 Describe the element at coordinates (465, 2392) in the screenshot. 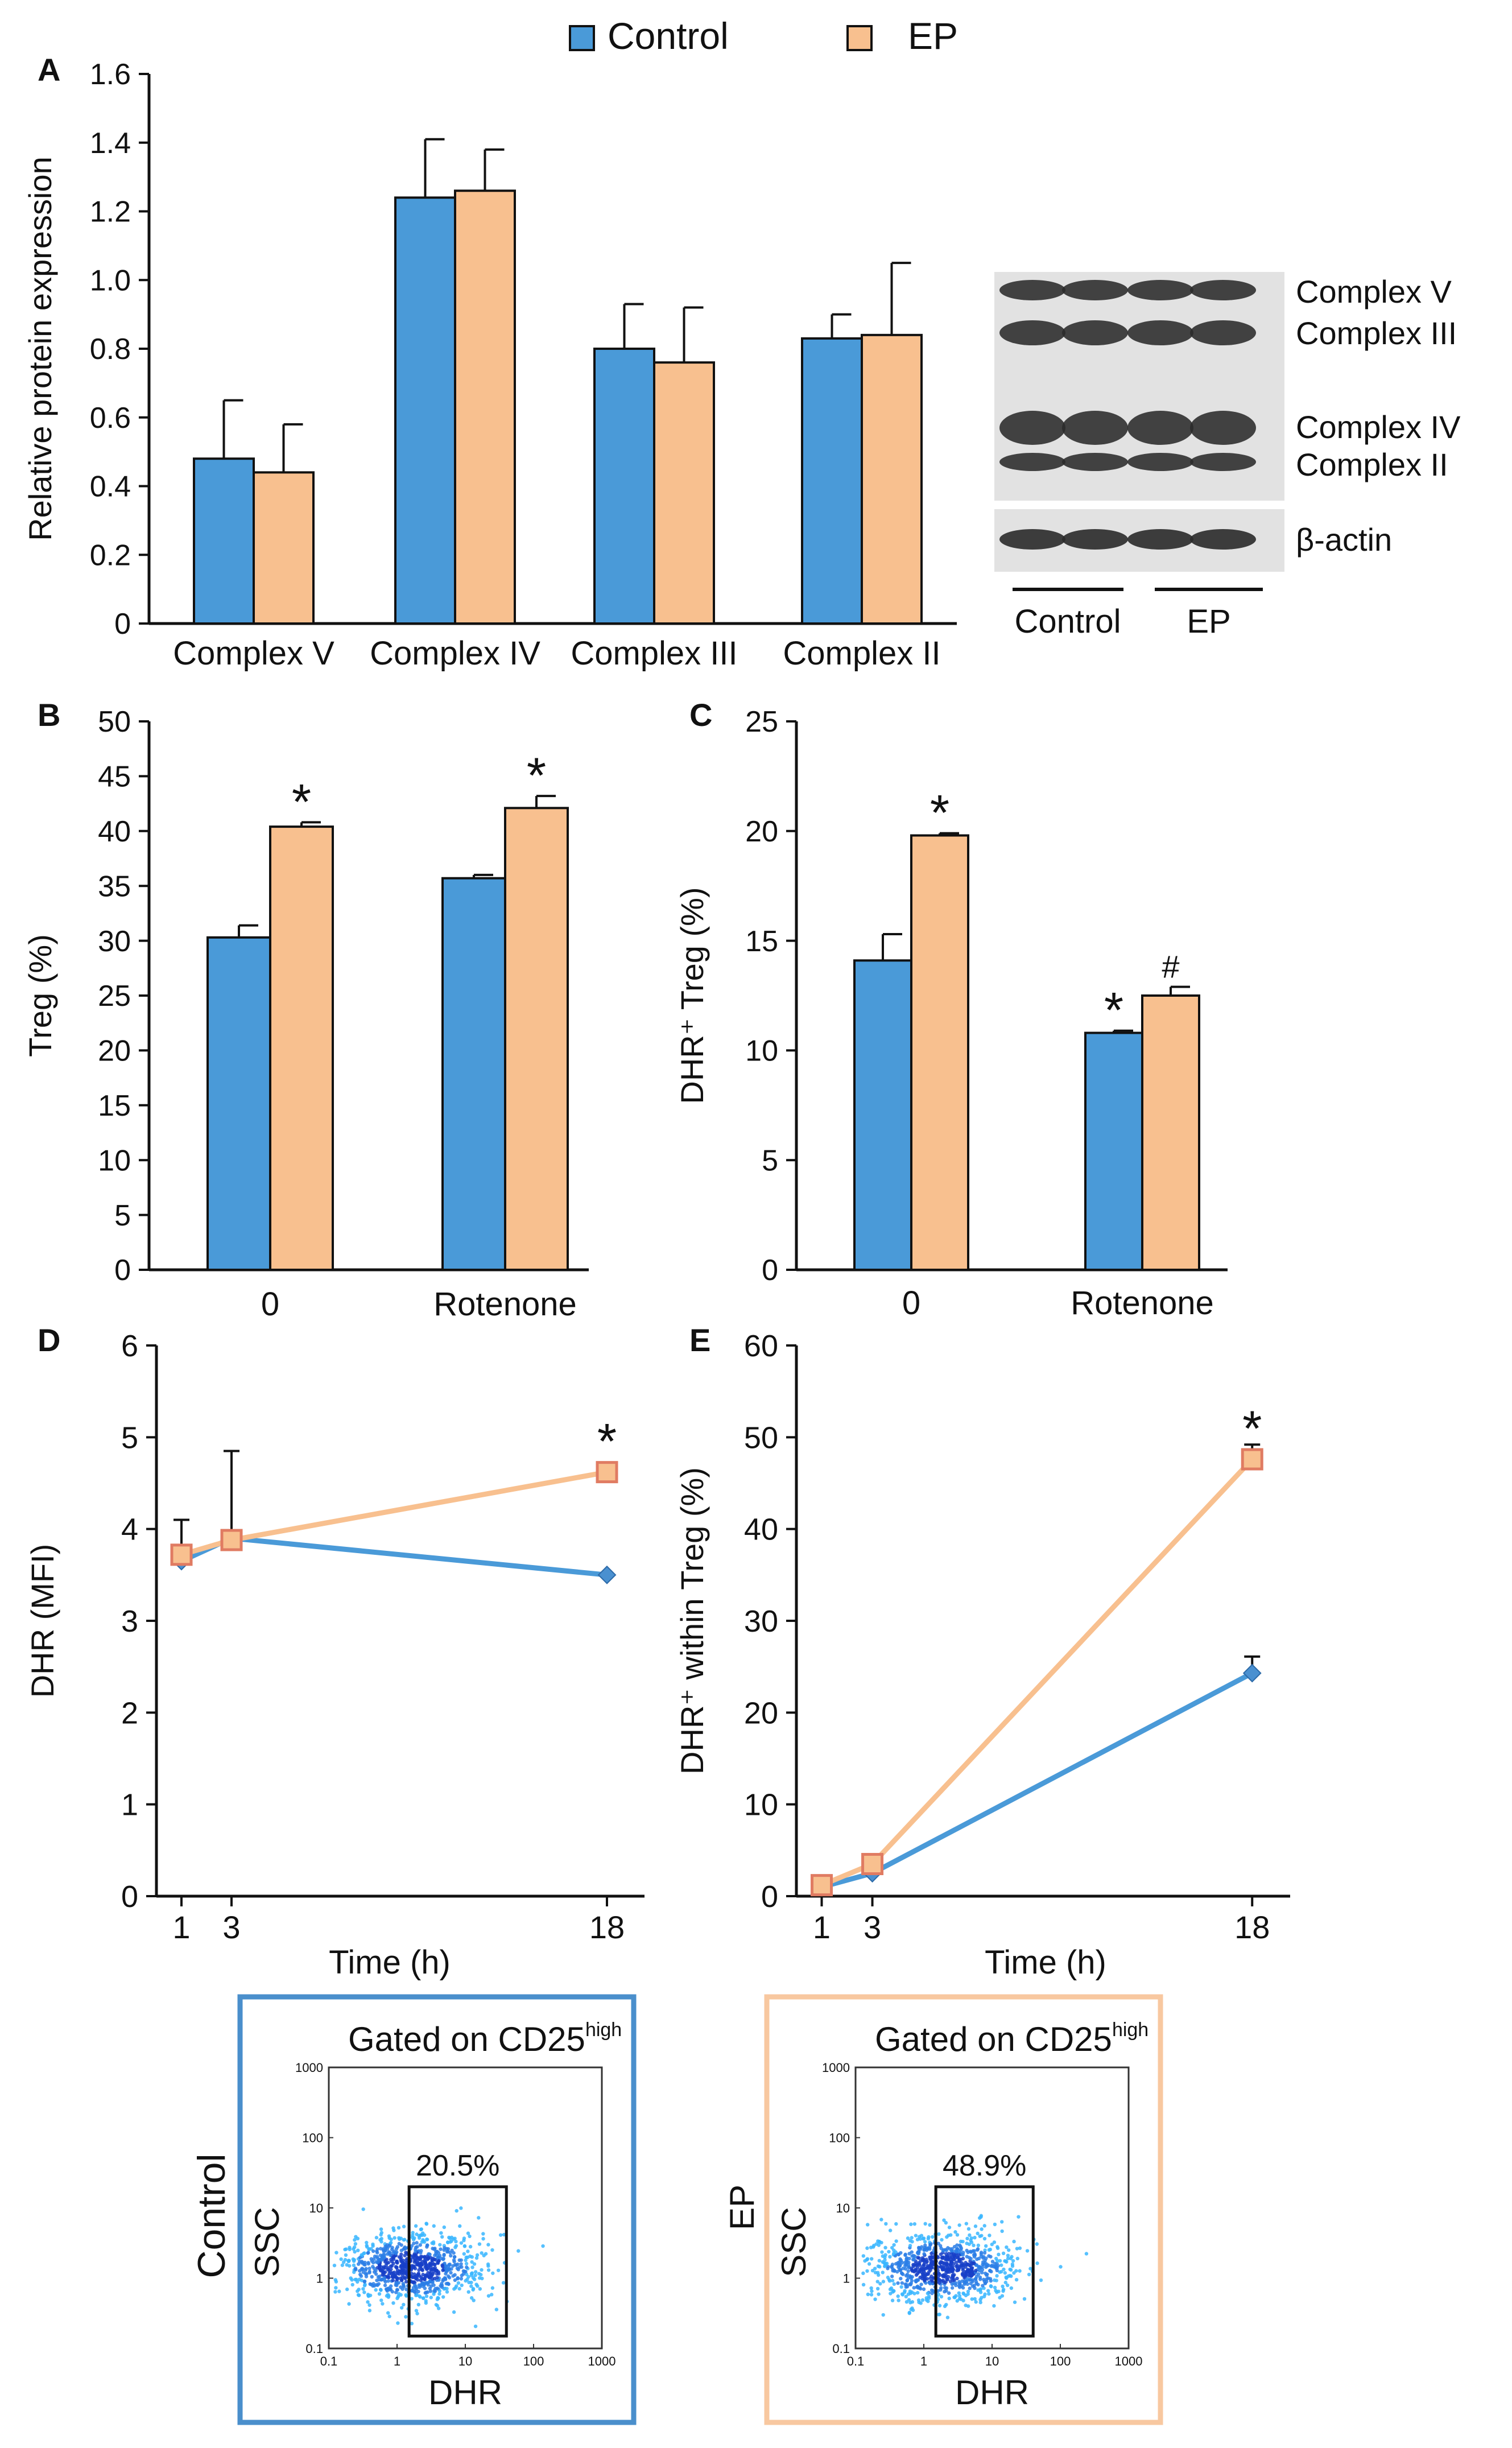

I see `flow-x-axis-label: DHR` at that location.